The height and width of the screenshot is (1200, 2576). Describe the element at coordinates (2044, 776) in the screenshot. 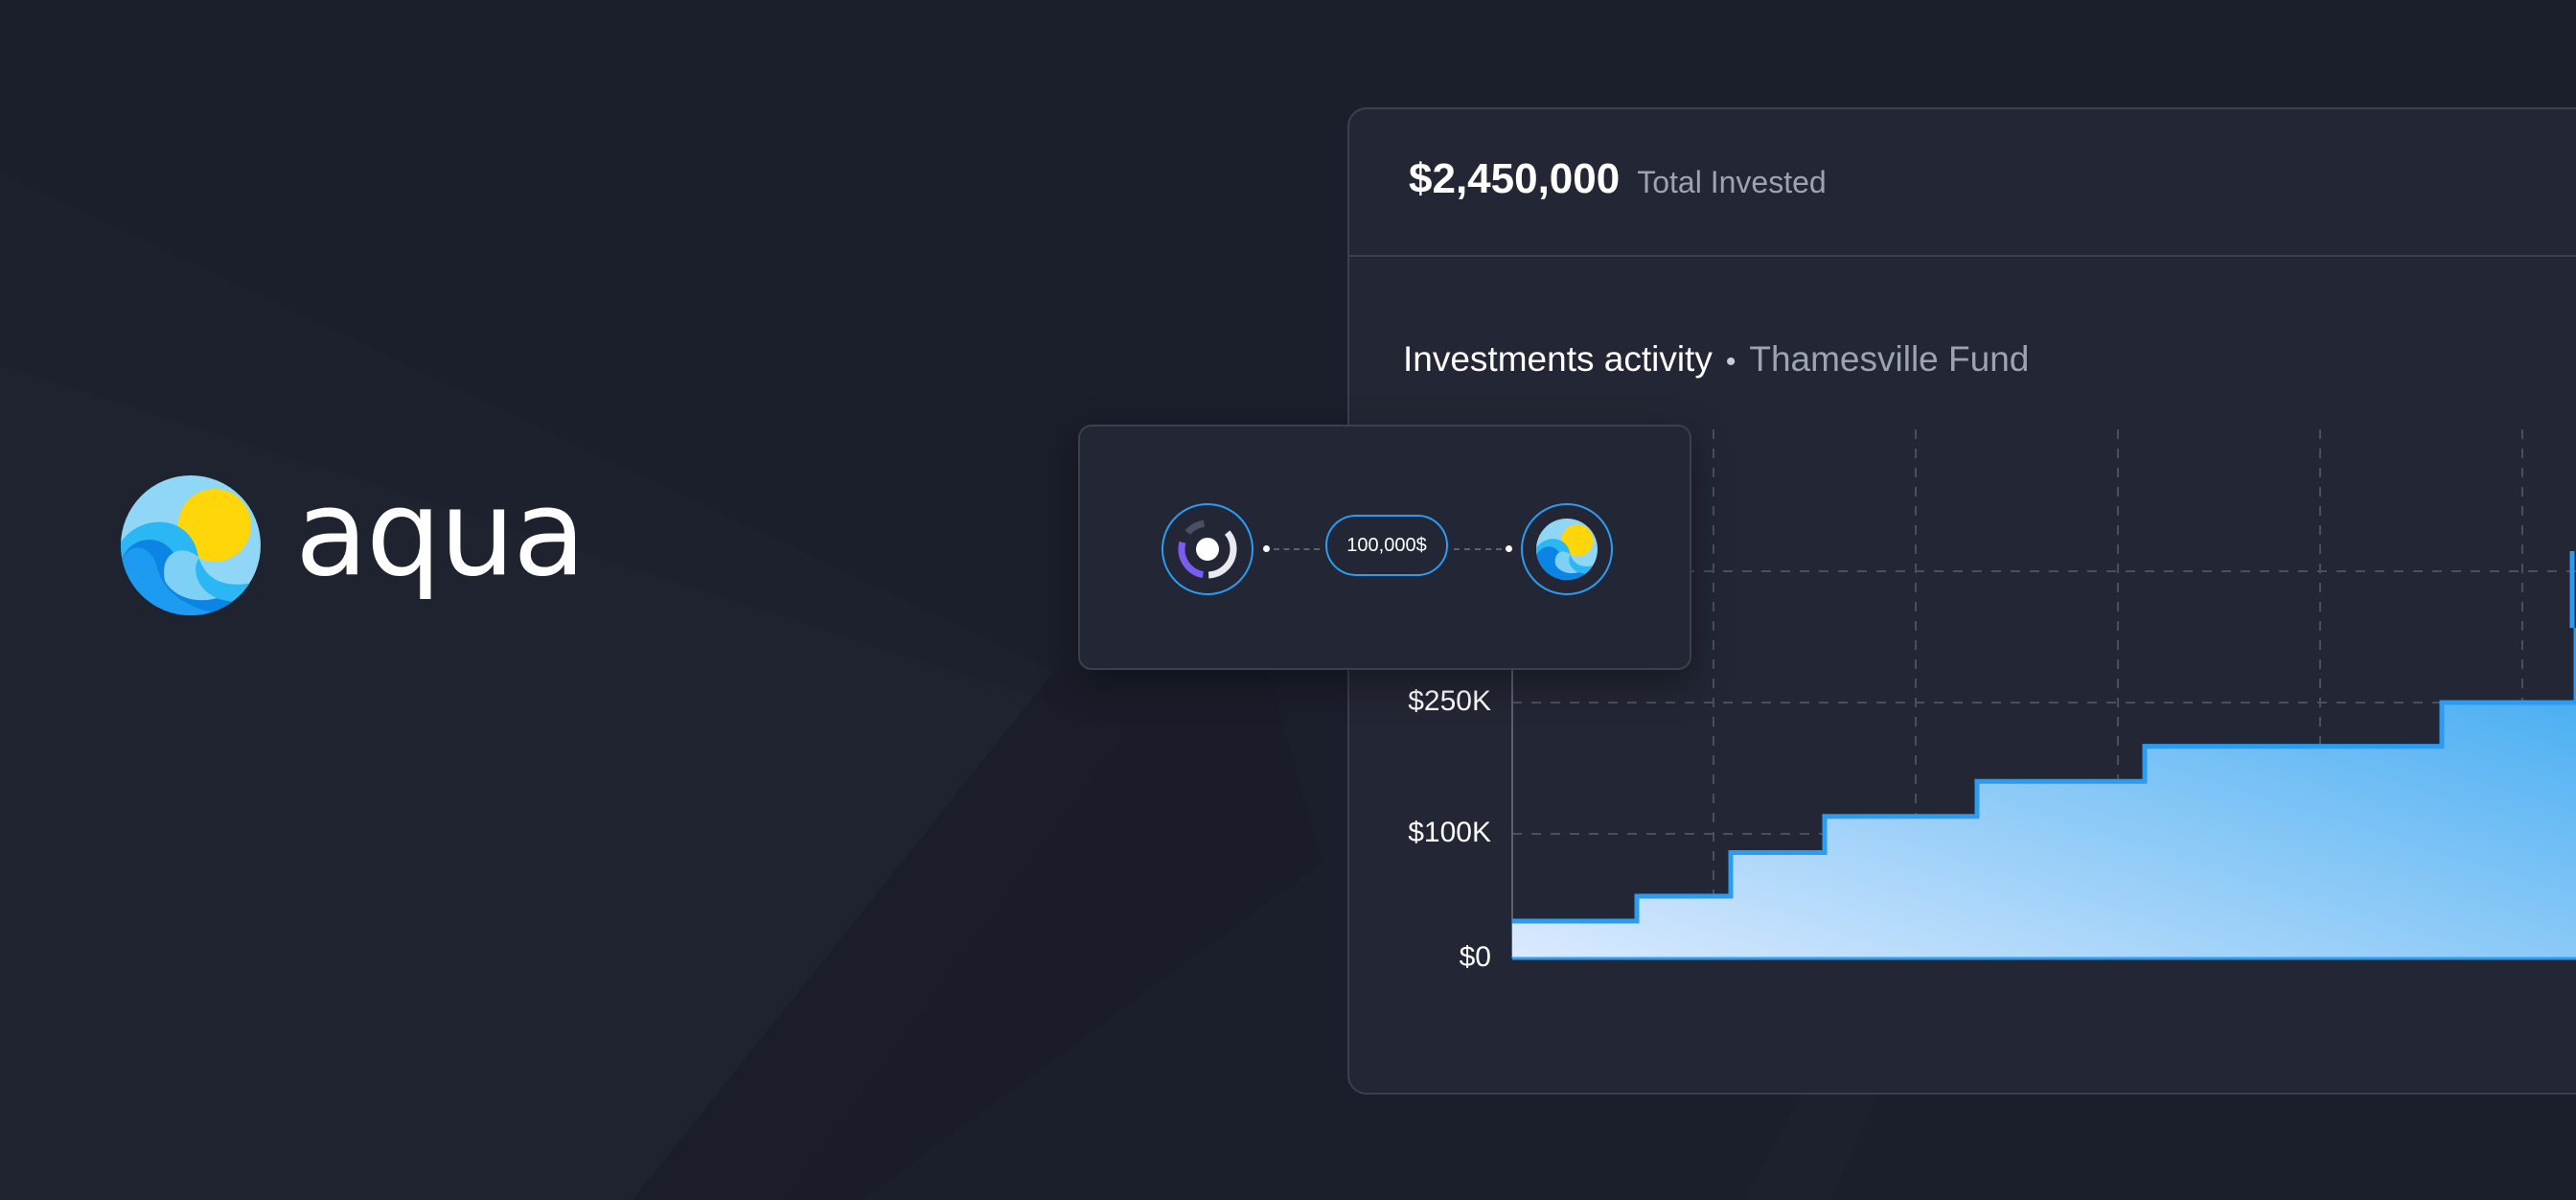

I see `series-line` at that location.